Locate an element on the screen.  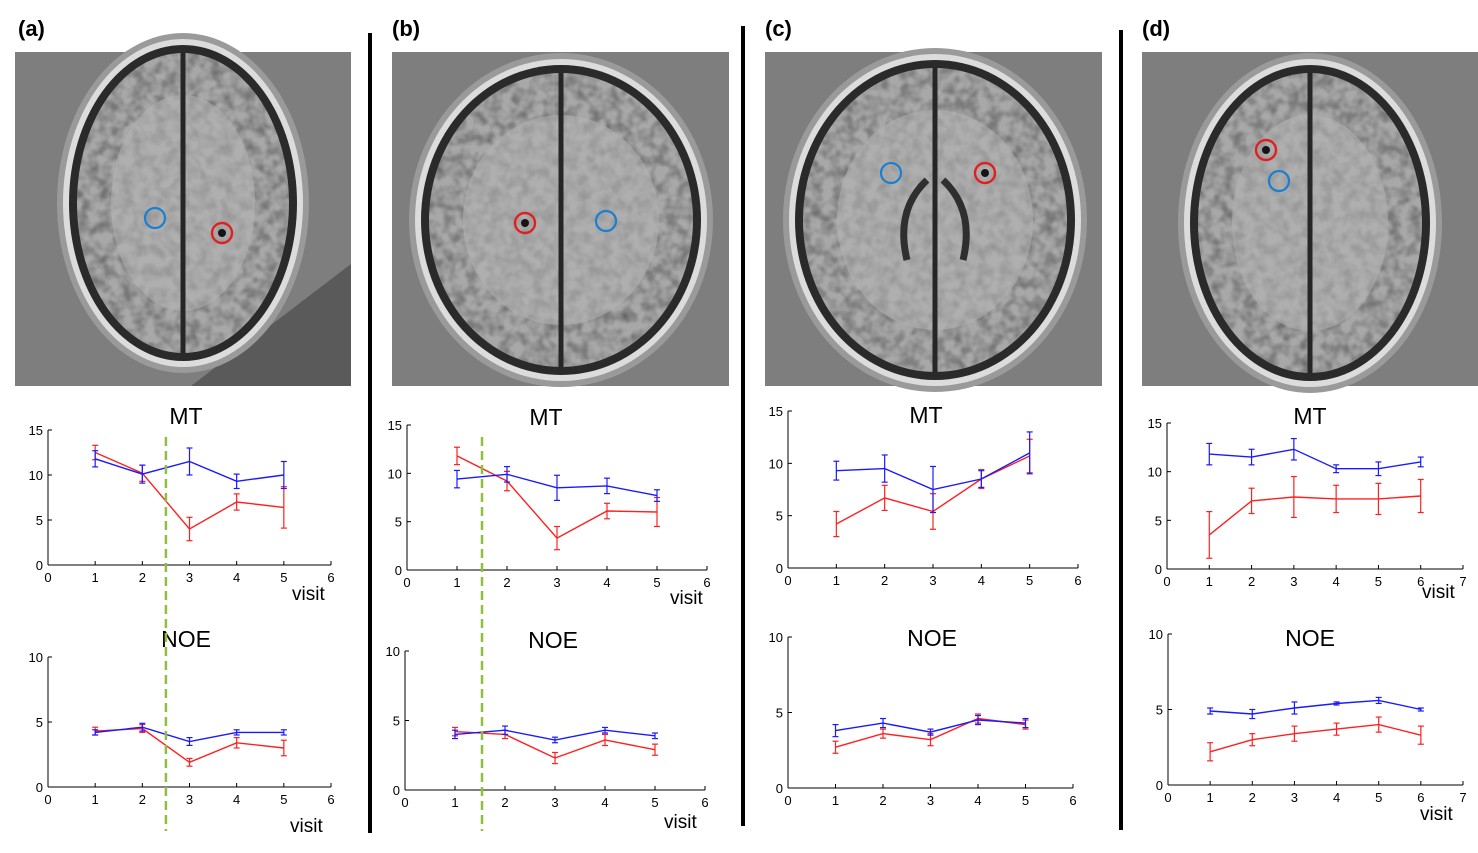
series-line-red is located at coordinates (1315, 738).